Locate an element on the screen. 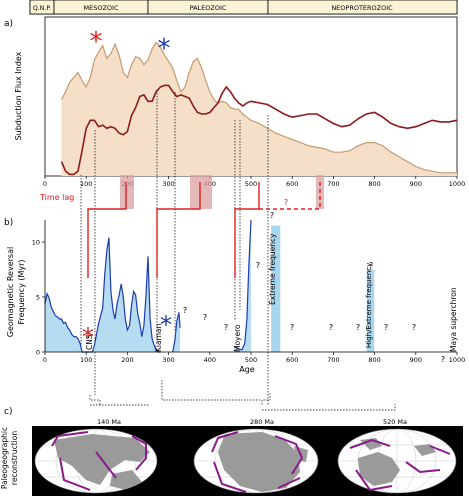  blue-asterisk-b: * is located at coordinates (166, 325).